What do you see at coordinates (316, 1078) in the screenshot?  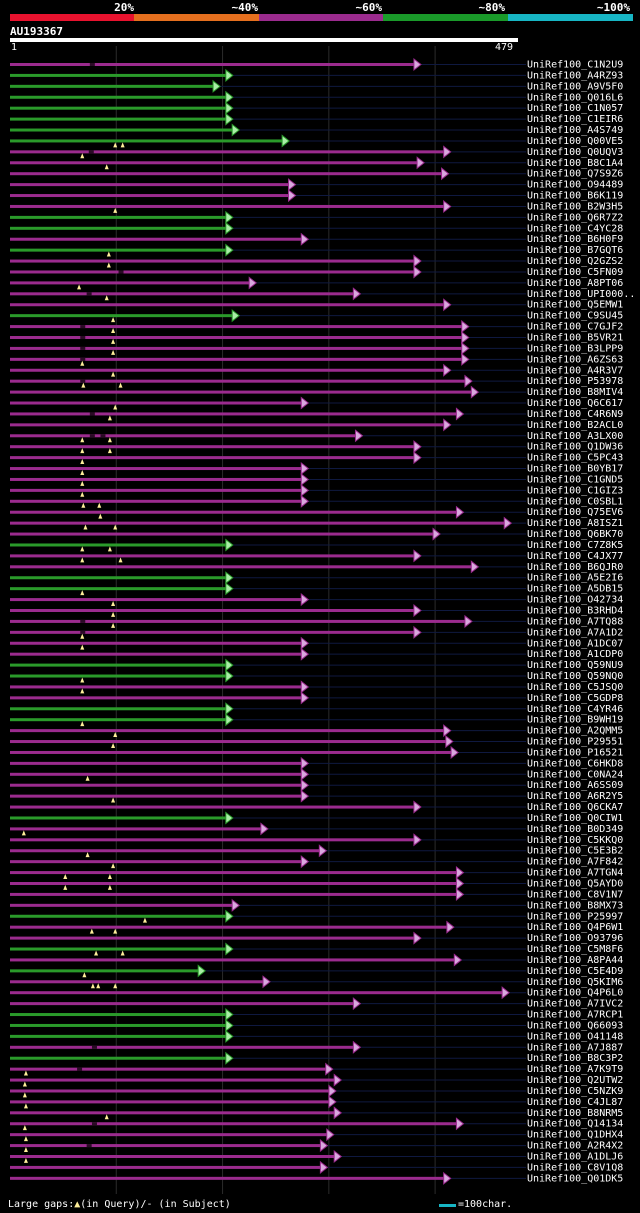 I see `hit-row: UniRef100_Q2UTW2` at bounding box center [316, 1078].